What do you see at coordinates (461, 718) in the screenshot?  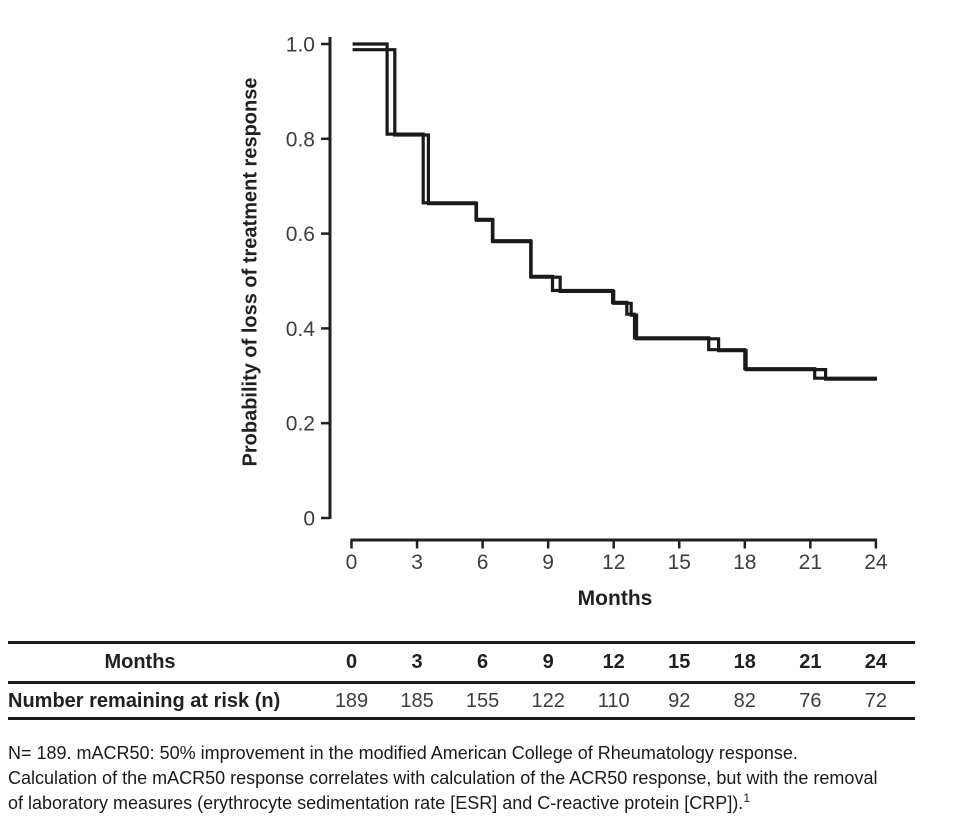 I see `table-rule-bottom` at bounding box center [461, 718].